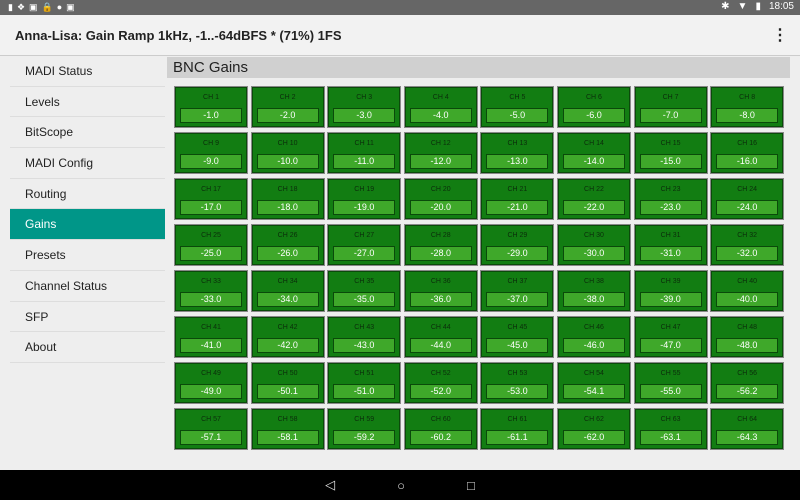  What do you see at coordinates (517, 429) in the screenshot?
I see `channel-cell: CH 61 -61.1` at bounding box center [517, 429].